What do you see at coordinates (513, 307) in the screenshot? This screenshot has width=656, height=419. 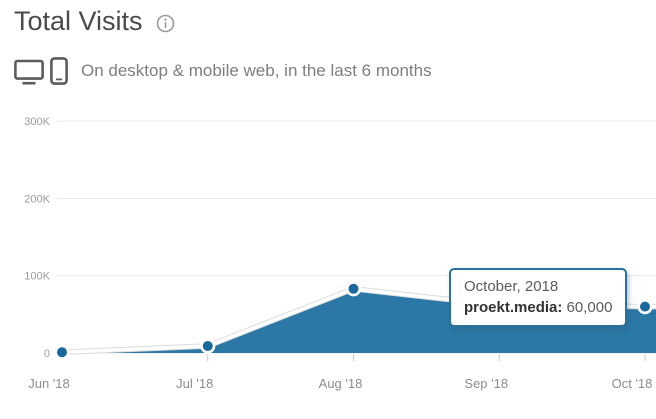 I see `tooltip-series-label: proekt.media:` at bounding box center [513, 307].